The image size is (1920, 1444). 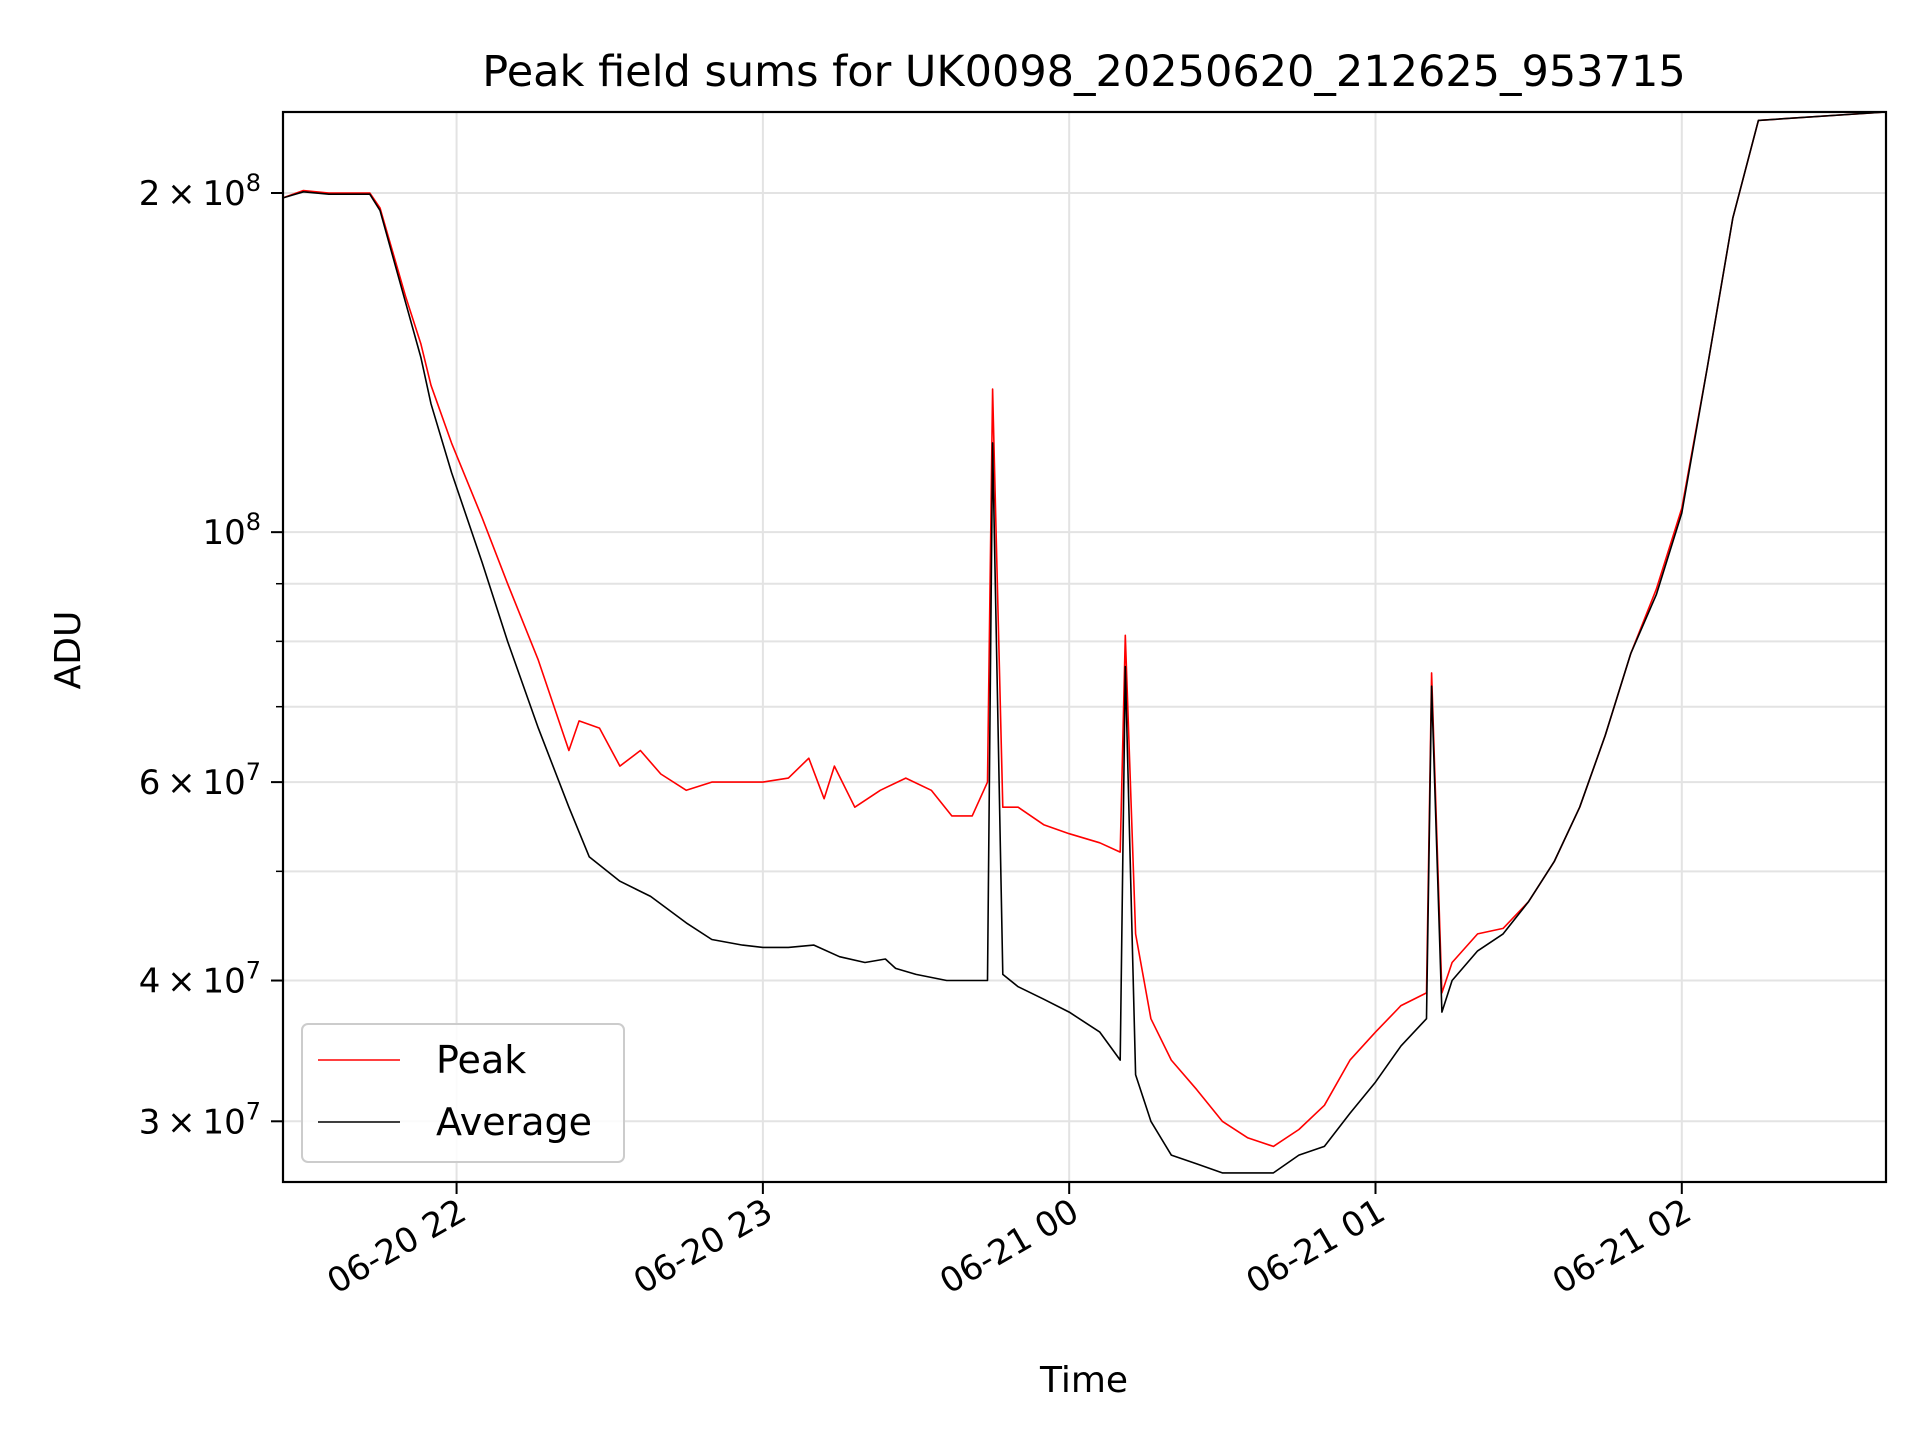 What do you see at coordinates (231, 530) in the screenshot?
I see `y-tick-label: 108` at bounding box center [231, 530].